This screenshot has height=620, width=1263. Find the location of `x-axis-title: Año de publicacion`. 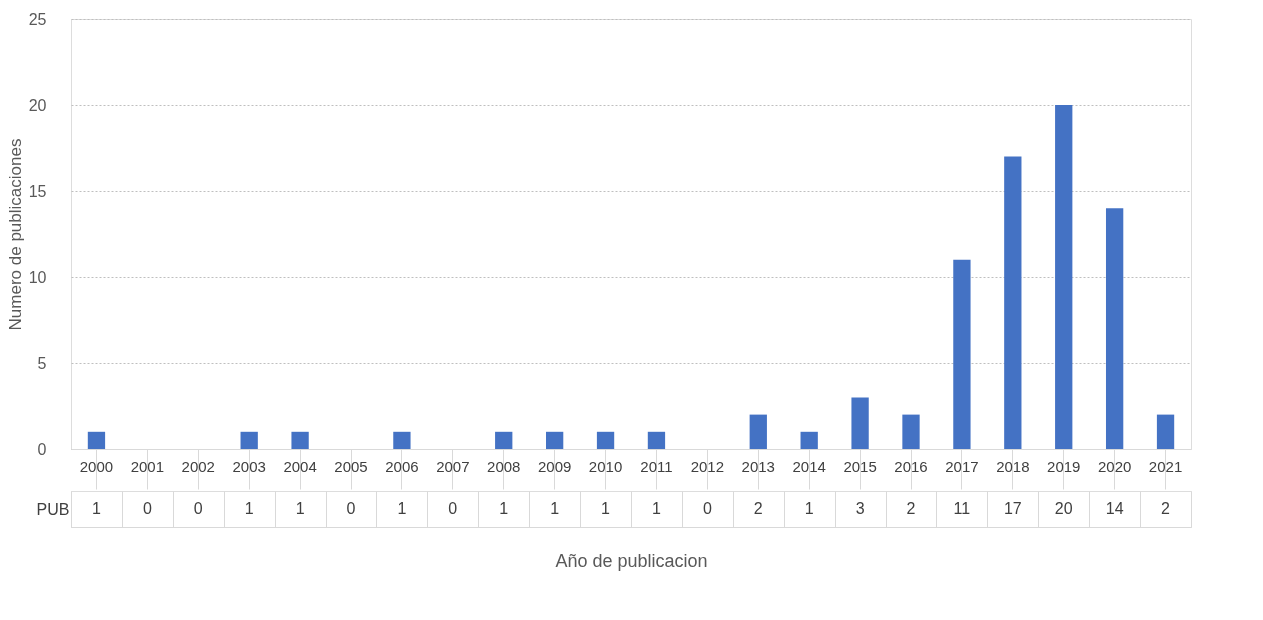

x-axis-title: Año de publicacion is located at coordinates (631, 560).